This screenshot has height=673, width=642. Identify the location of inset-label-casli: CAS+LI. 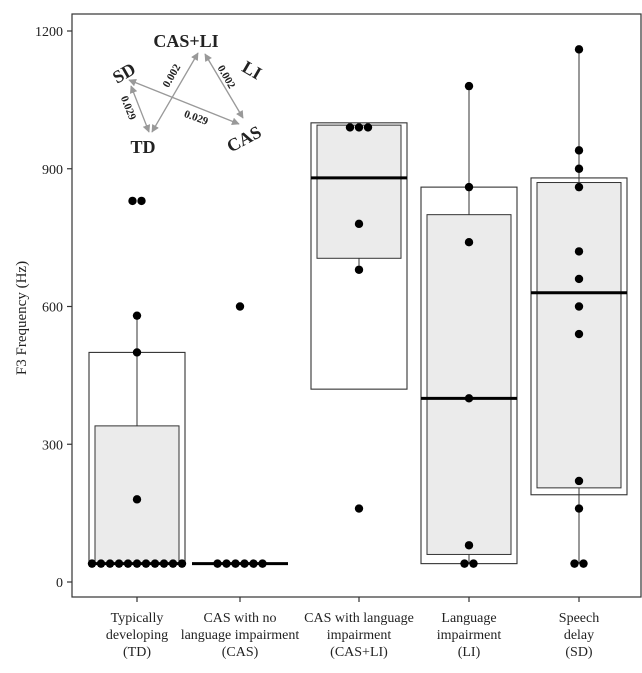
(185, 41).